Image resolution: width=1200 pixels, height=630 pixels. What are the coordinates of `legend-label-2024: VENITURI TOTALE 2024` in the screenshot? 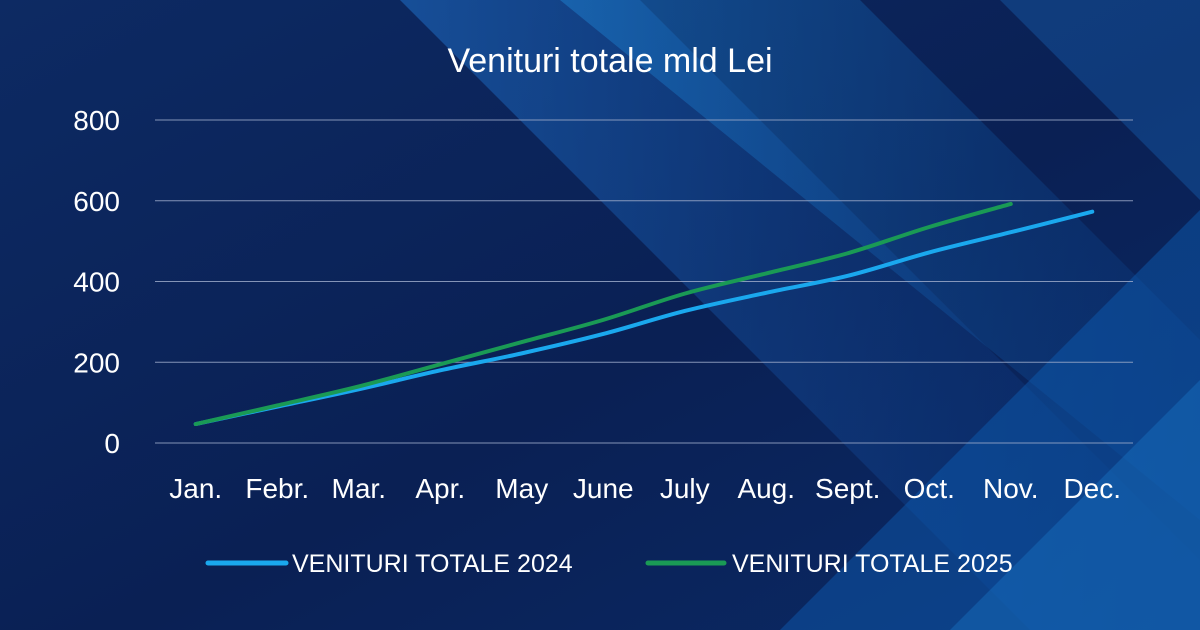 It's located at (432, 564).